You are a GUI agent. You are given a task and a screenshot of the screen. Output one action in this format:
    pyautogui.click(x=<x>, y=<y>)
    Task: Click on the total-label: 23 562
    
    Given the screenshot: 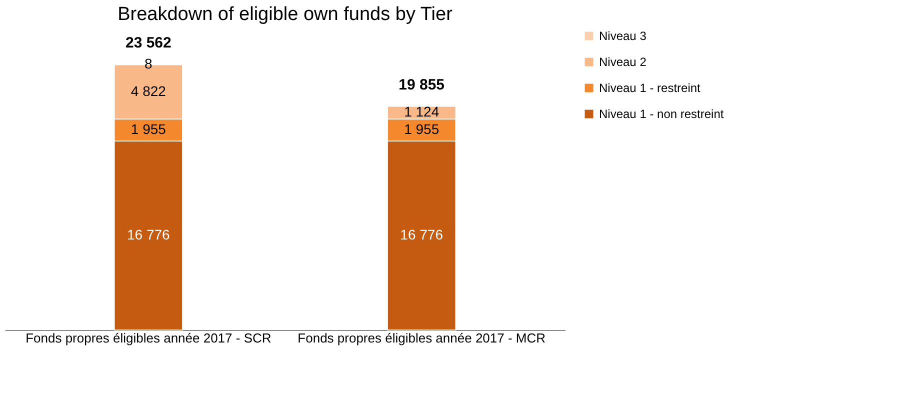 What is the action you would take?
    pyautogui.click(x=148, y=43)
    